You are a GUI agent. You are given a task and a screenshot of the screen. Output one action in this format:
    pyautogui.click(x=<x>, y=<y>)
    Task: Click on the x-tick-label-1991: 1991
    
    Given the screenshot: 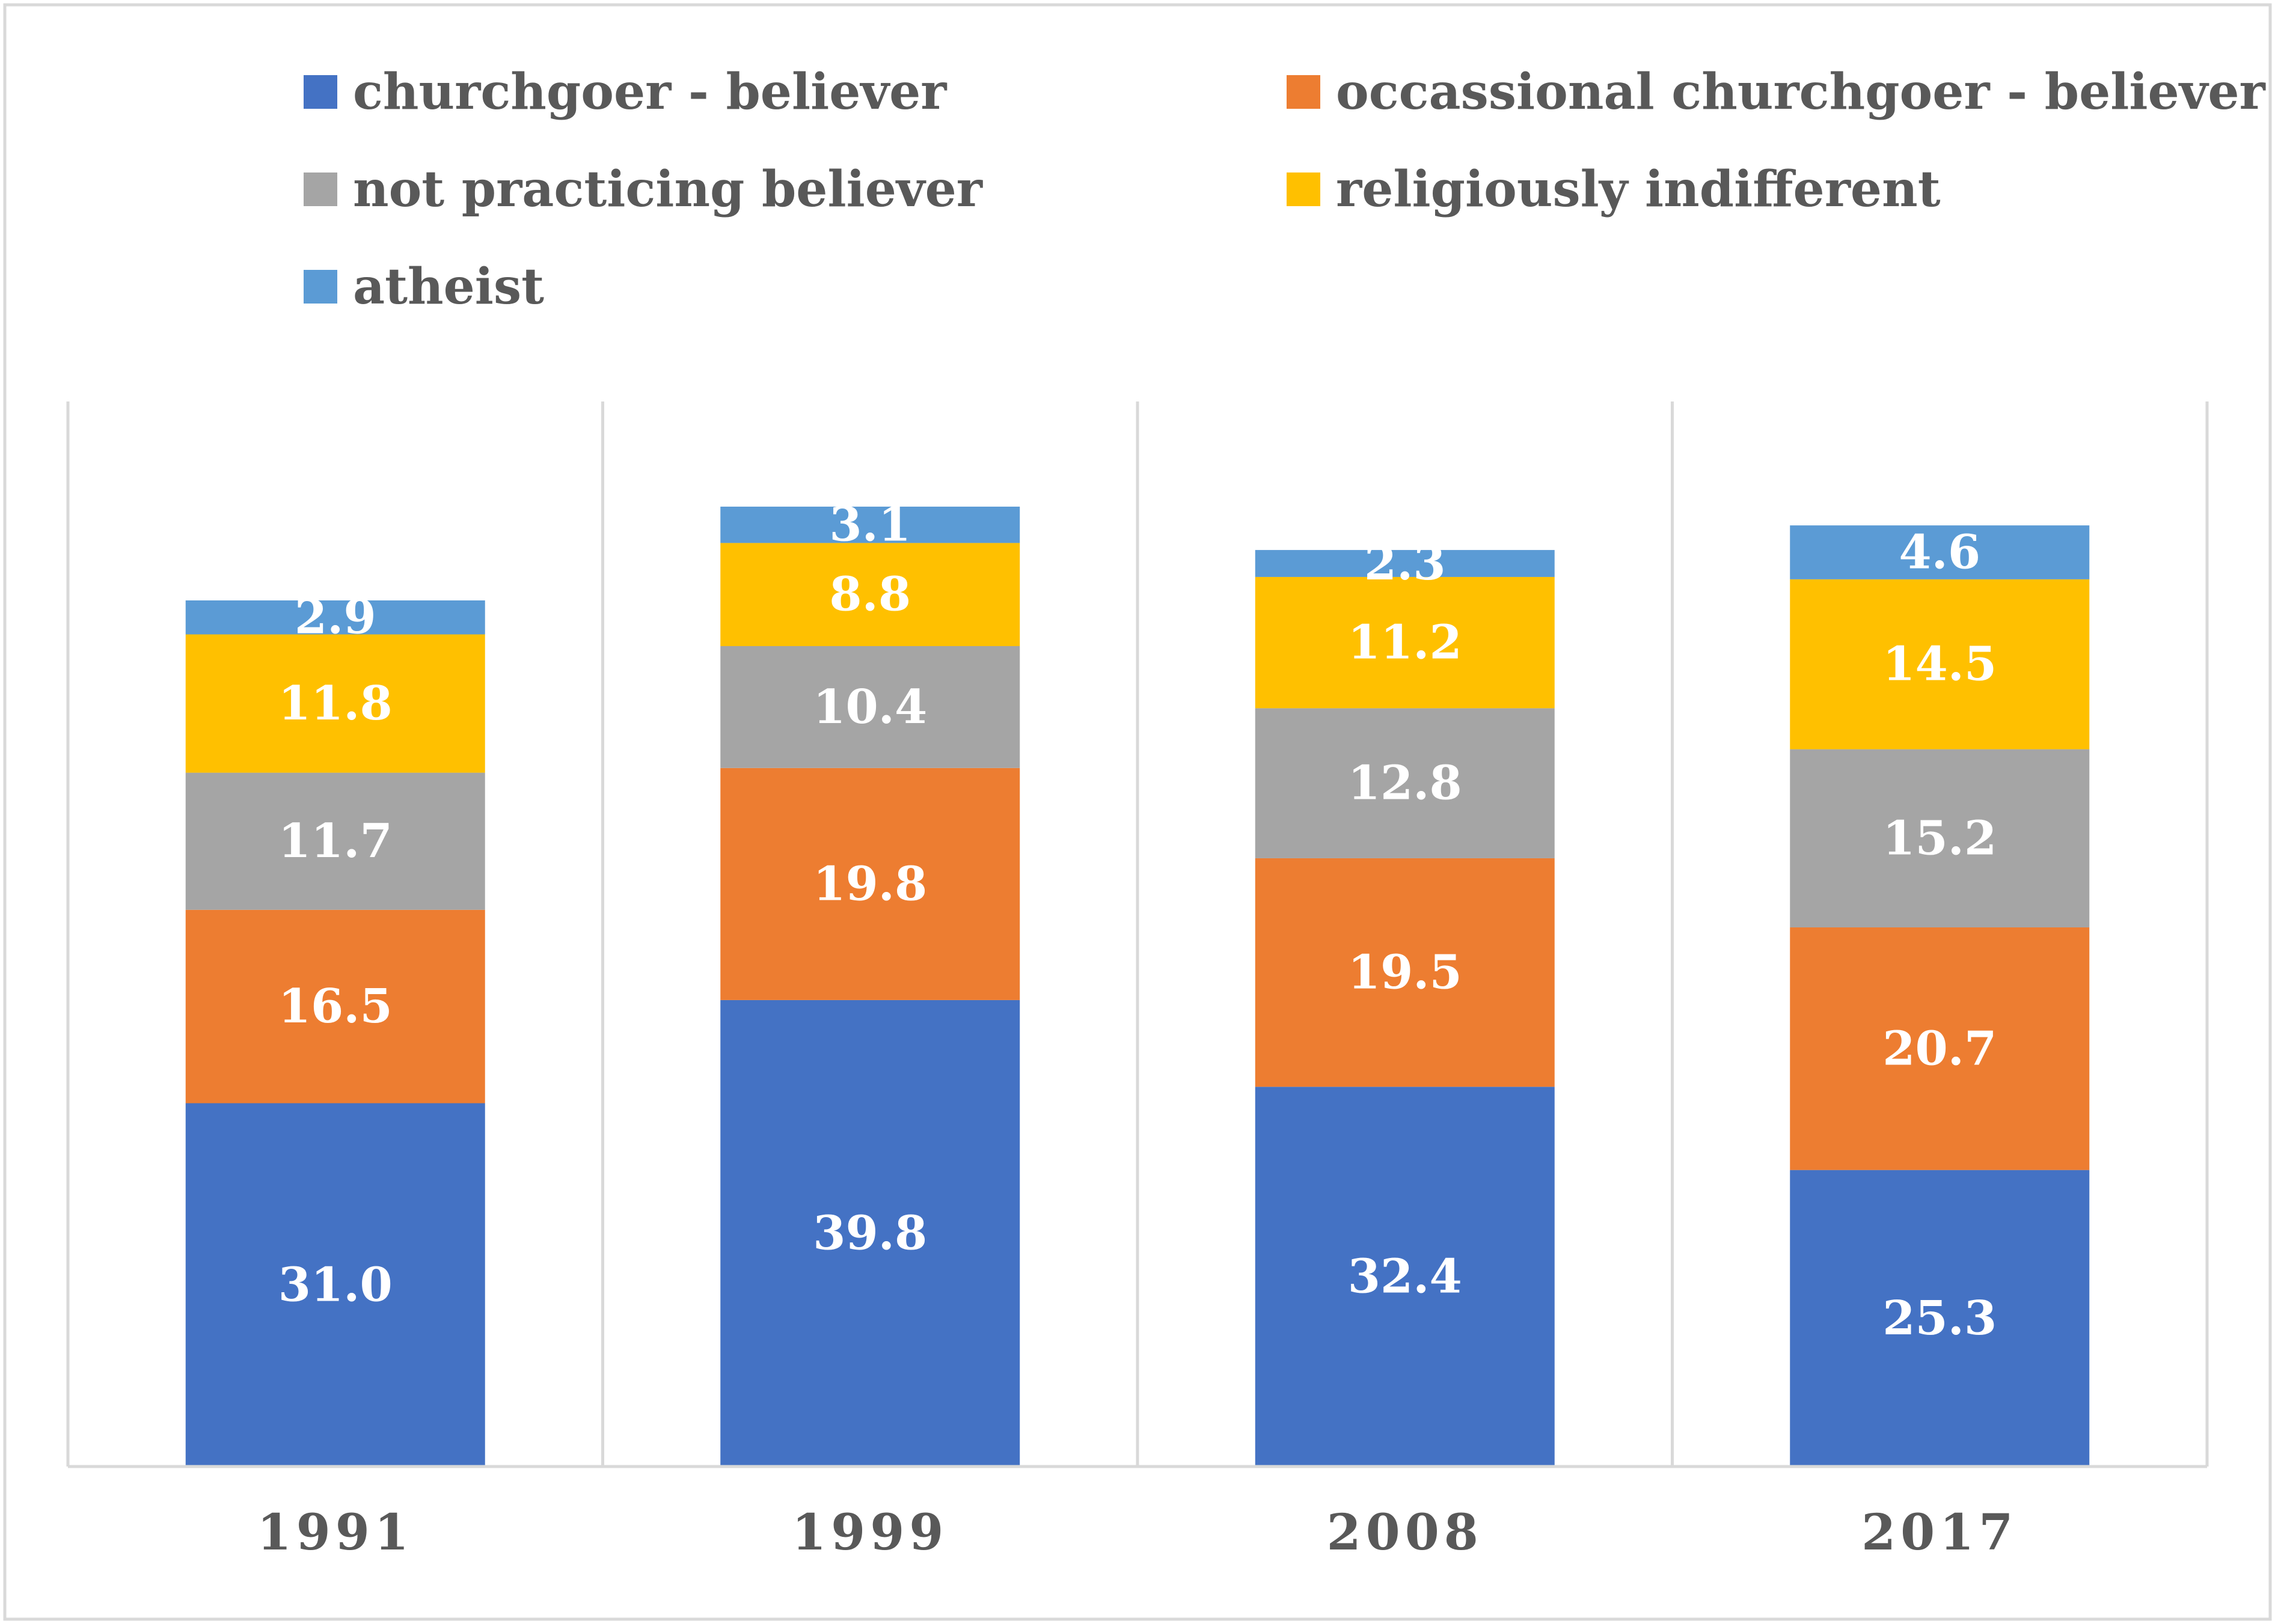 What is the action you would take?
    pyautogui.click(x=335, y=1532)
    